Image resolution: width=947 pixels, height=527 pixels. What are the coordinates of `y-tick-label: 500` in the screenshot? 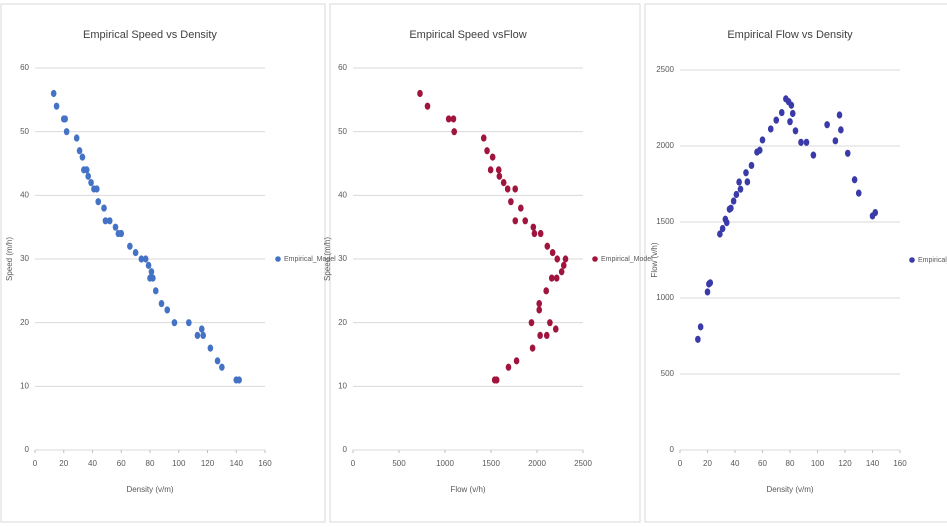 It's located at (668, 373).